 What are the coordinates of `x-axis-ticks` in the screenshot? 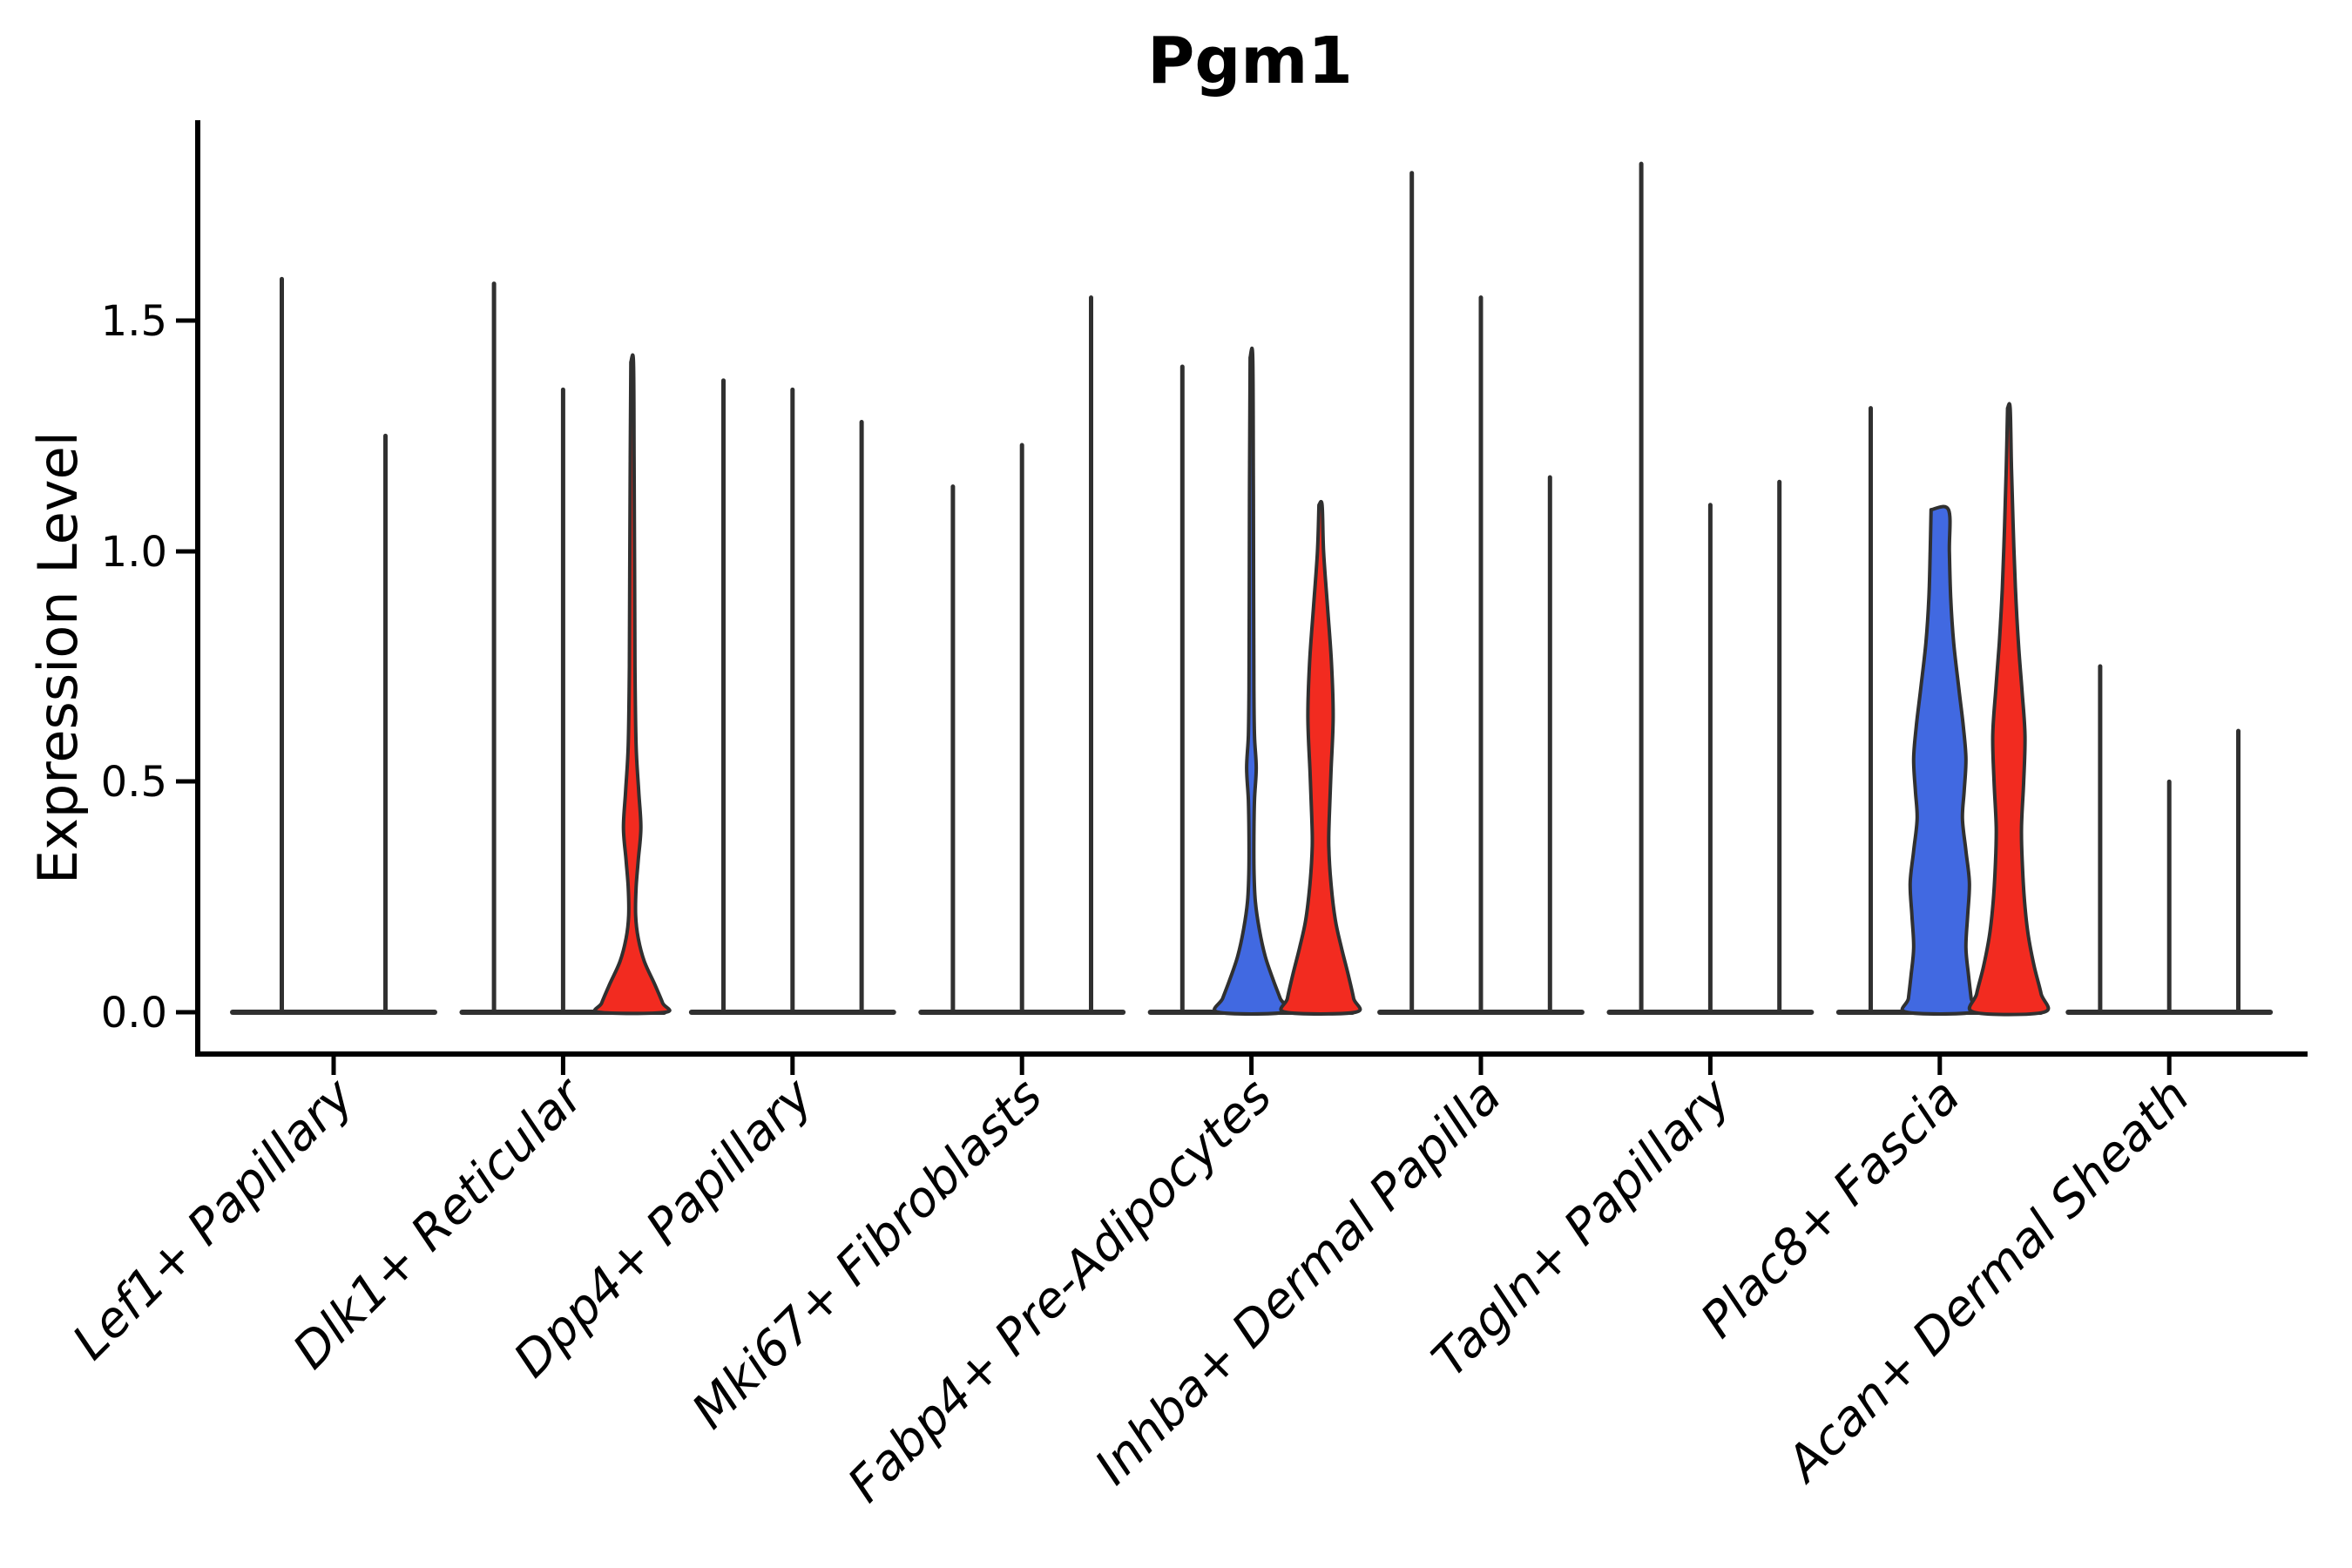 It's located at (1251, 1064).